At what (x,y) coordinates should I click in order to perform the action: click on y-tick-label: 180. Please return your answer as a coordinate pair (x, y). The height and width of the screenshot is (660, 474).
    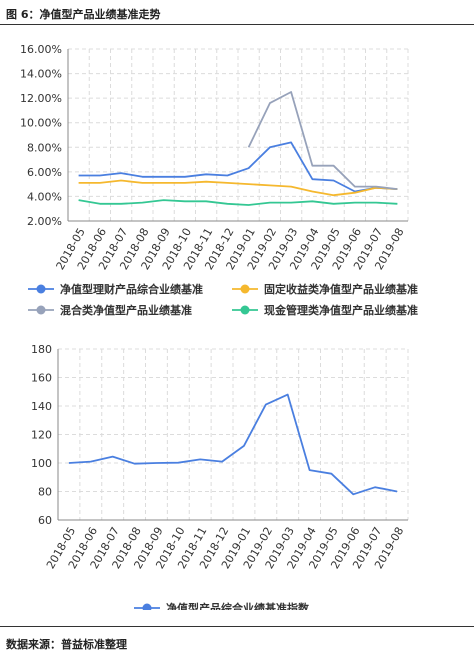
    Looking at the image, I should click on (41, 349).